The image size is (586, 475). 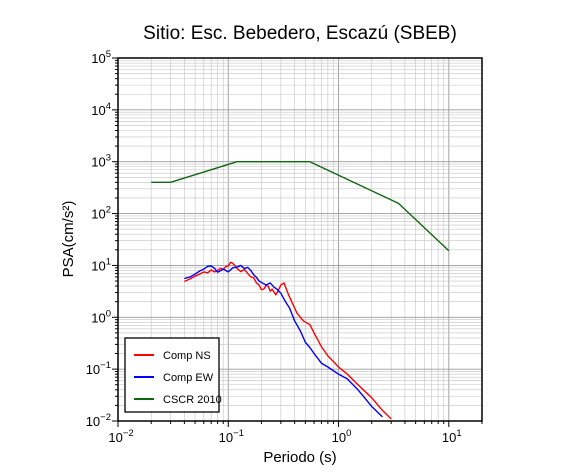 What do you see at coordinates (101, 264) in the screenshot?
I see `y-tick-label: 10¹` at bounding box center [101, 264].